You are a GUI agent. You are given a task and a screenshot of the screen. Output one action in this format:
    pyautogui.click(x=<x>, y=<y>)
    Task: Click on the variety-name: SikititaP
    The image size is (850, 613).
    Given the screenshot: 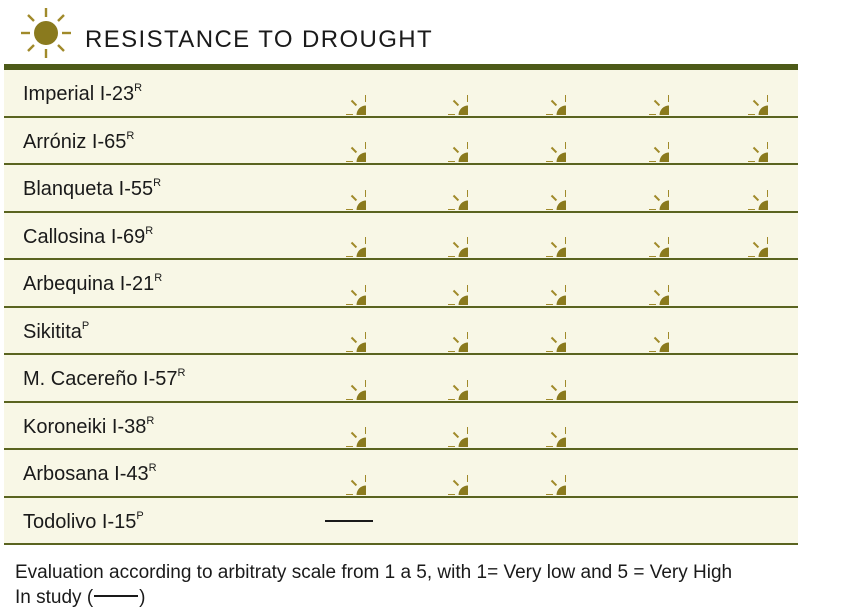 What is the action you would take?
    pyautogui.click(x=56, y=331)
    